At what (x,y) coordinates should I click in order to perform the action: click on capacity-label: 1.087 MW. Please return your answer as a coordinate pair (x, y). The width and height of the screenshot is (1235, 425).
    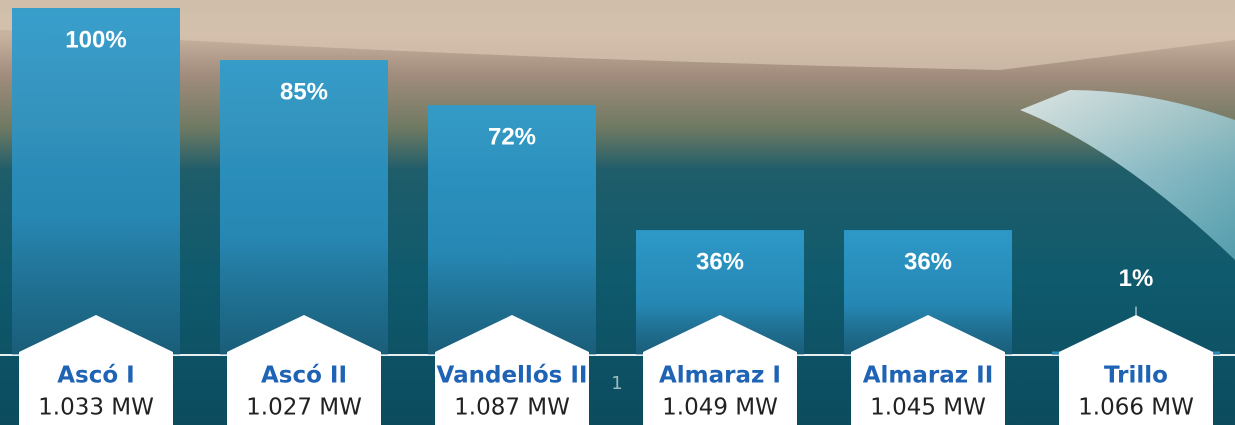
    Looking at the image, I should click on (512, 408).